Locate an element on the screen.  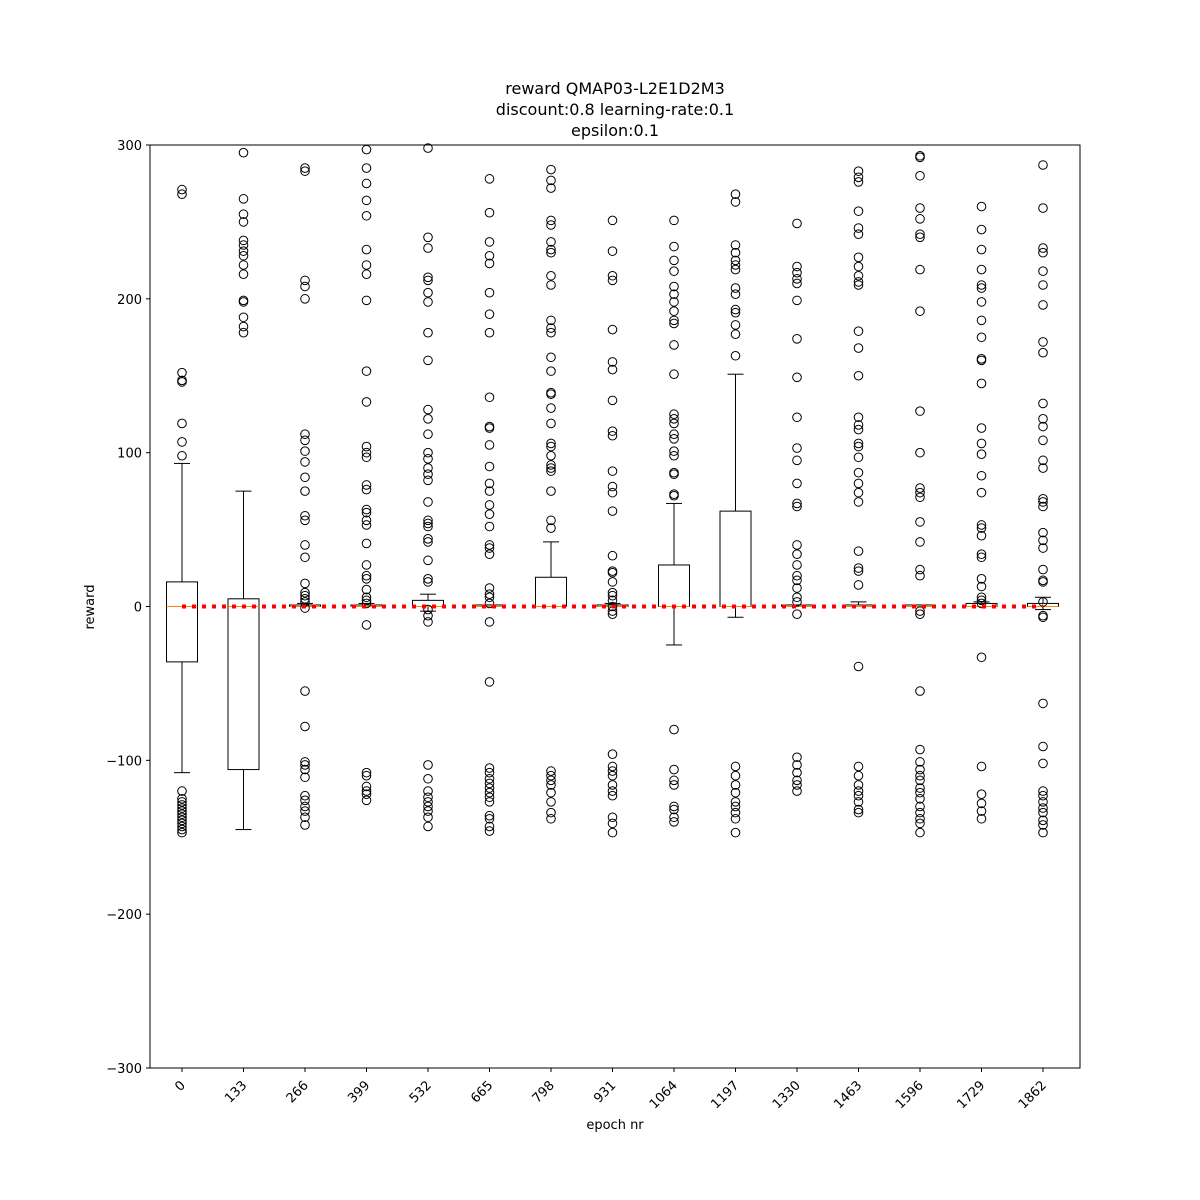
iqr-box is located at coordinates (243, 684).